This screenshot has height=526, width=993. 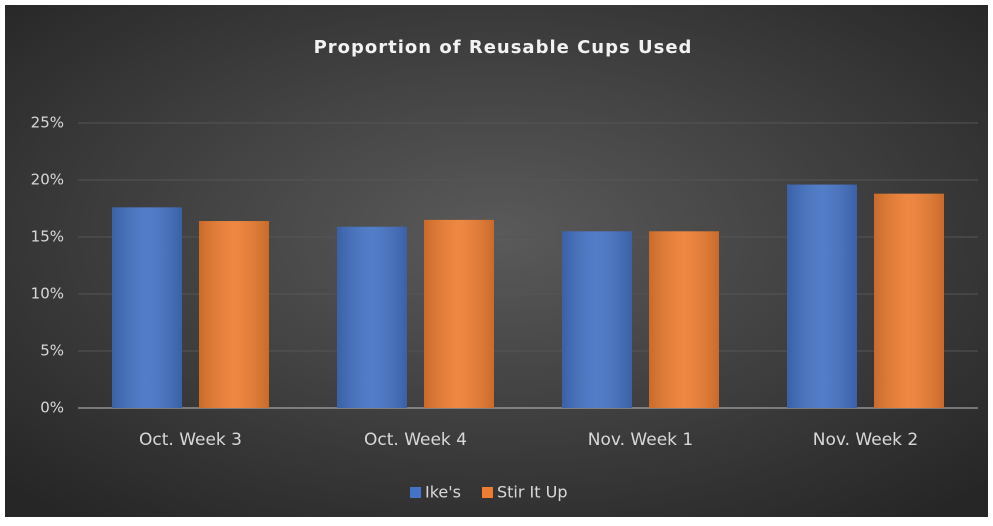 What do you see at coordinates (47, 294) in the screenshot?
I see `y-tick-label: 10%` at bounding box center [47, 294].